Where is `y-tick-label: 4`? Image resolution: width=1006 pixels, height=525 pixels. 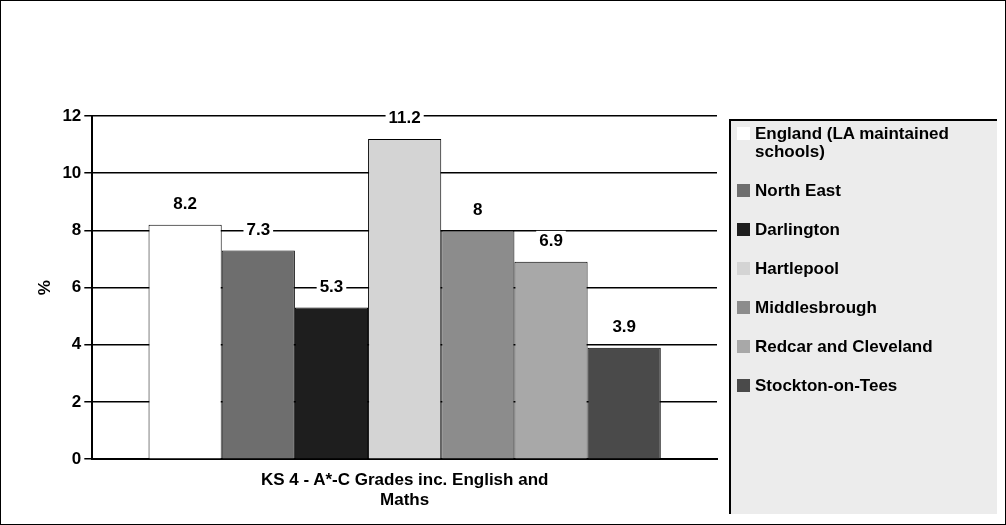
y-tick-label: 4 is located at coordinates (76, 344).